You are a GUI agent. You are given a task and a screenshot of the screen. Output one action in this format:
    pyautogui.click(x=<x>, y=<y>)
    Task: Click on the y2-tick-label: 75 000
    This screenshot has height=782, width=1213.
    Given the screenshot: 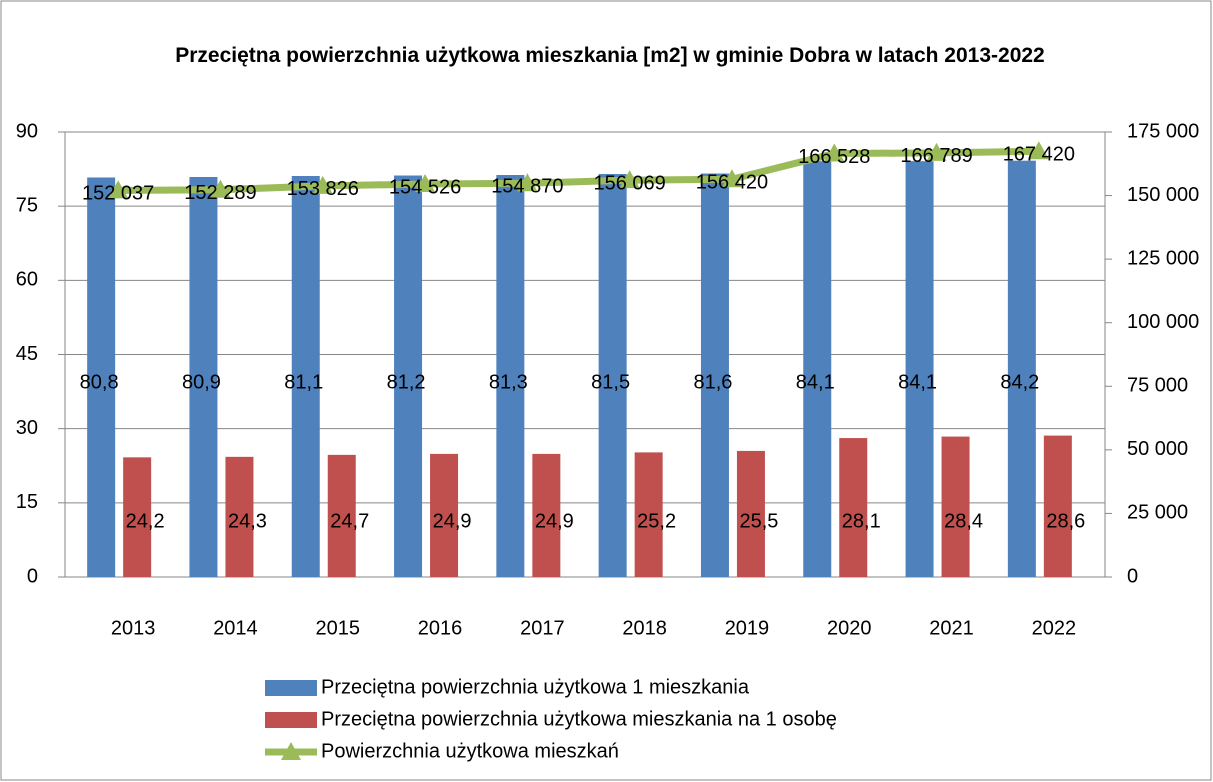 What is the action you would take?
    pyautogui.click(x=1157, y=386)
    